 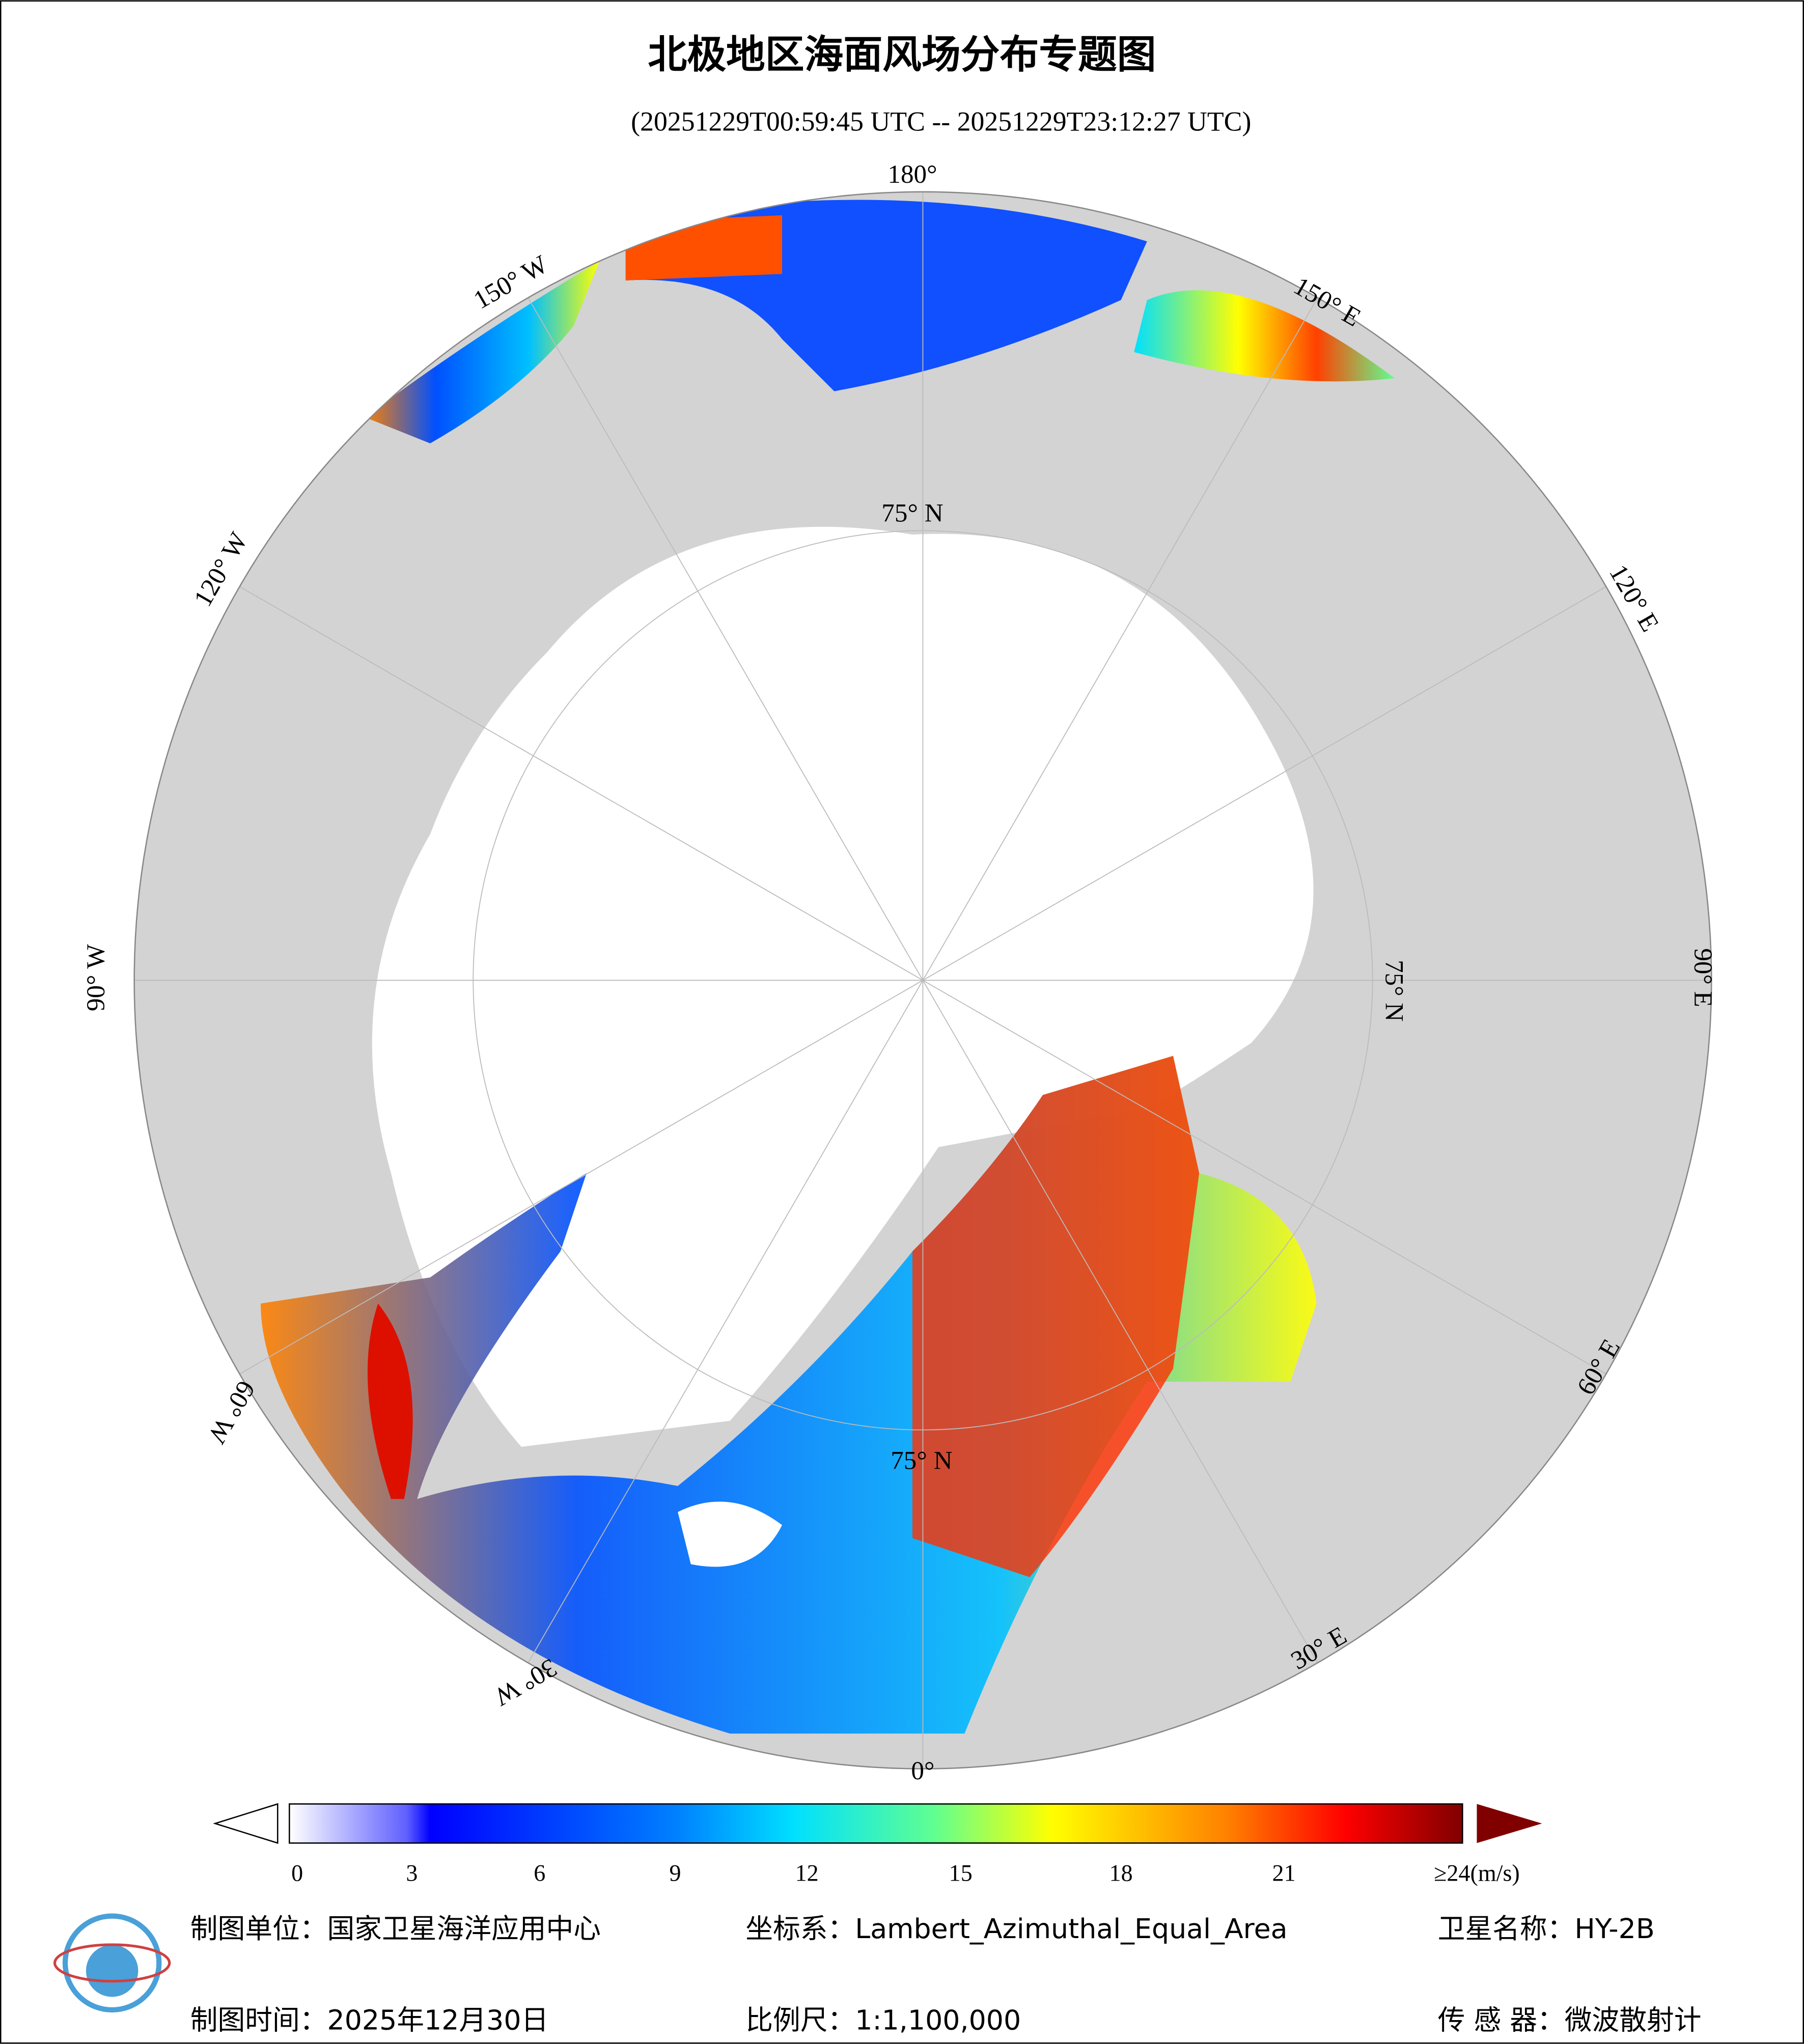 I want to click on footer-date: 制图时间：2025年12月30日, so click(x=369, y=2020).